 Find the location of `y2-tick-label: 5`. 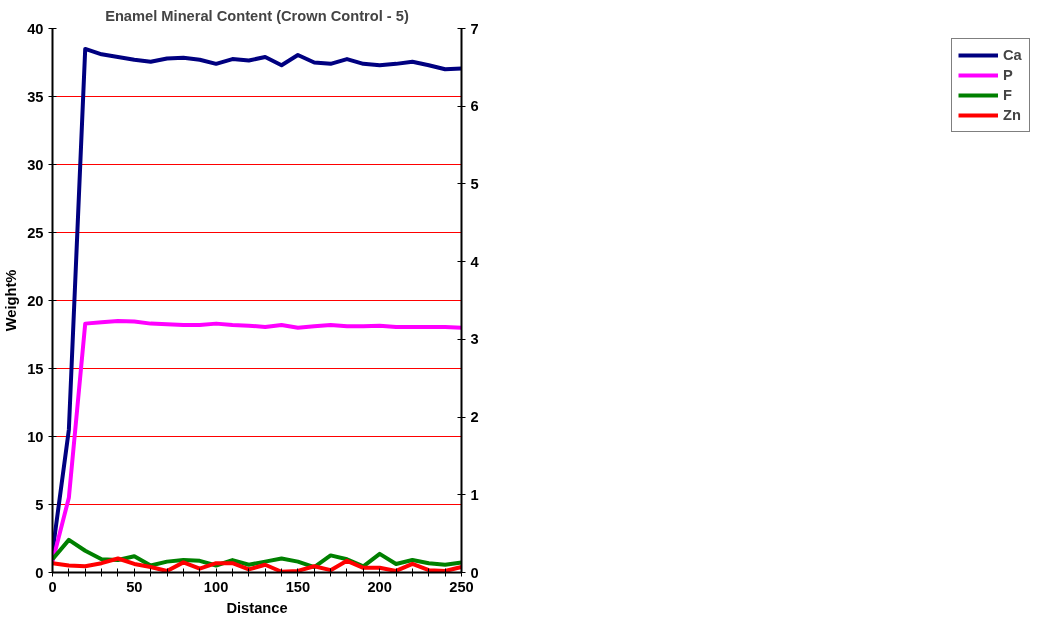

y2-tick-label: 5 is located at coordinates (474, 183).